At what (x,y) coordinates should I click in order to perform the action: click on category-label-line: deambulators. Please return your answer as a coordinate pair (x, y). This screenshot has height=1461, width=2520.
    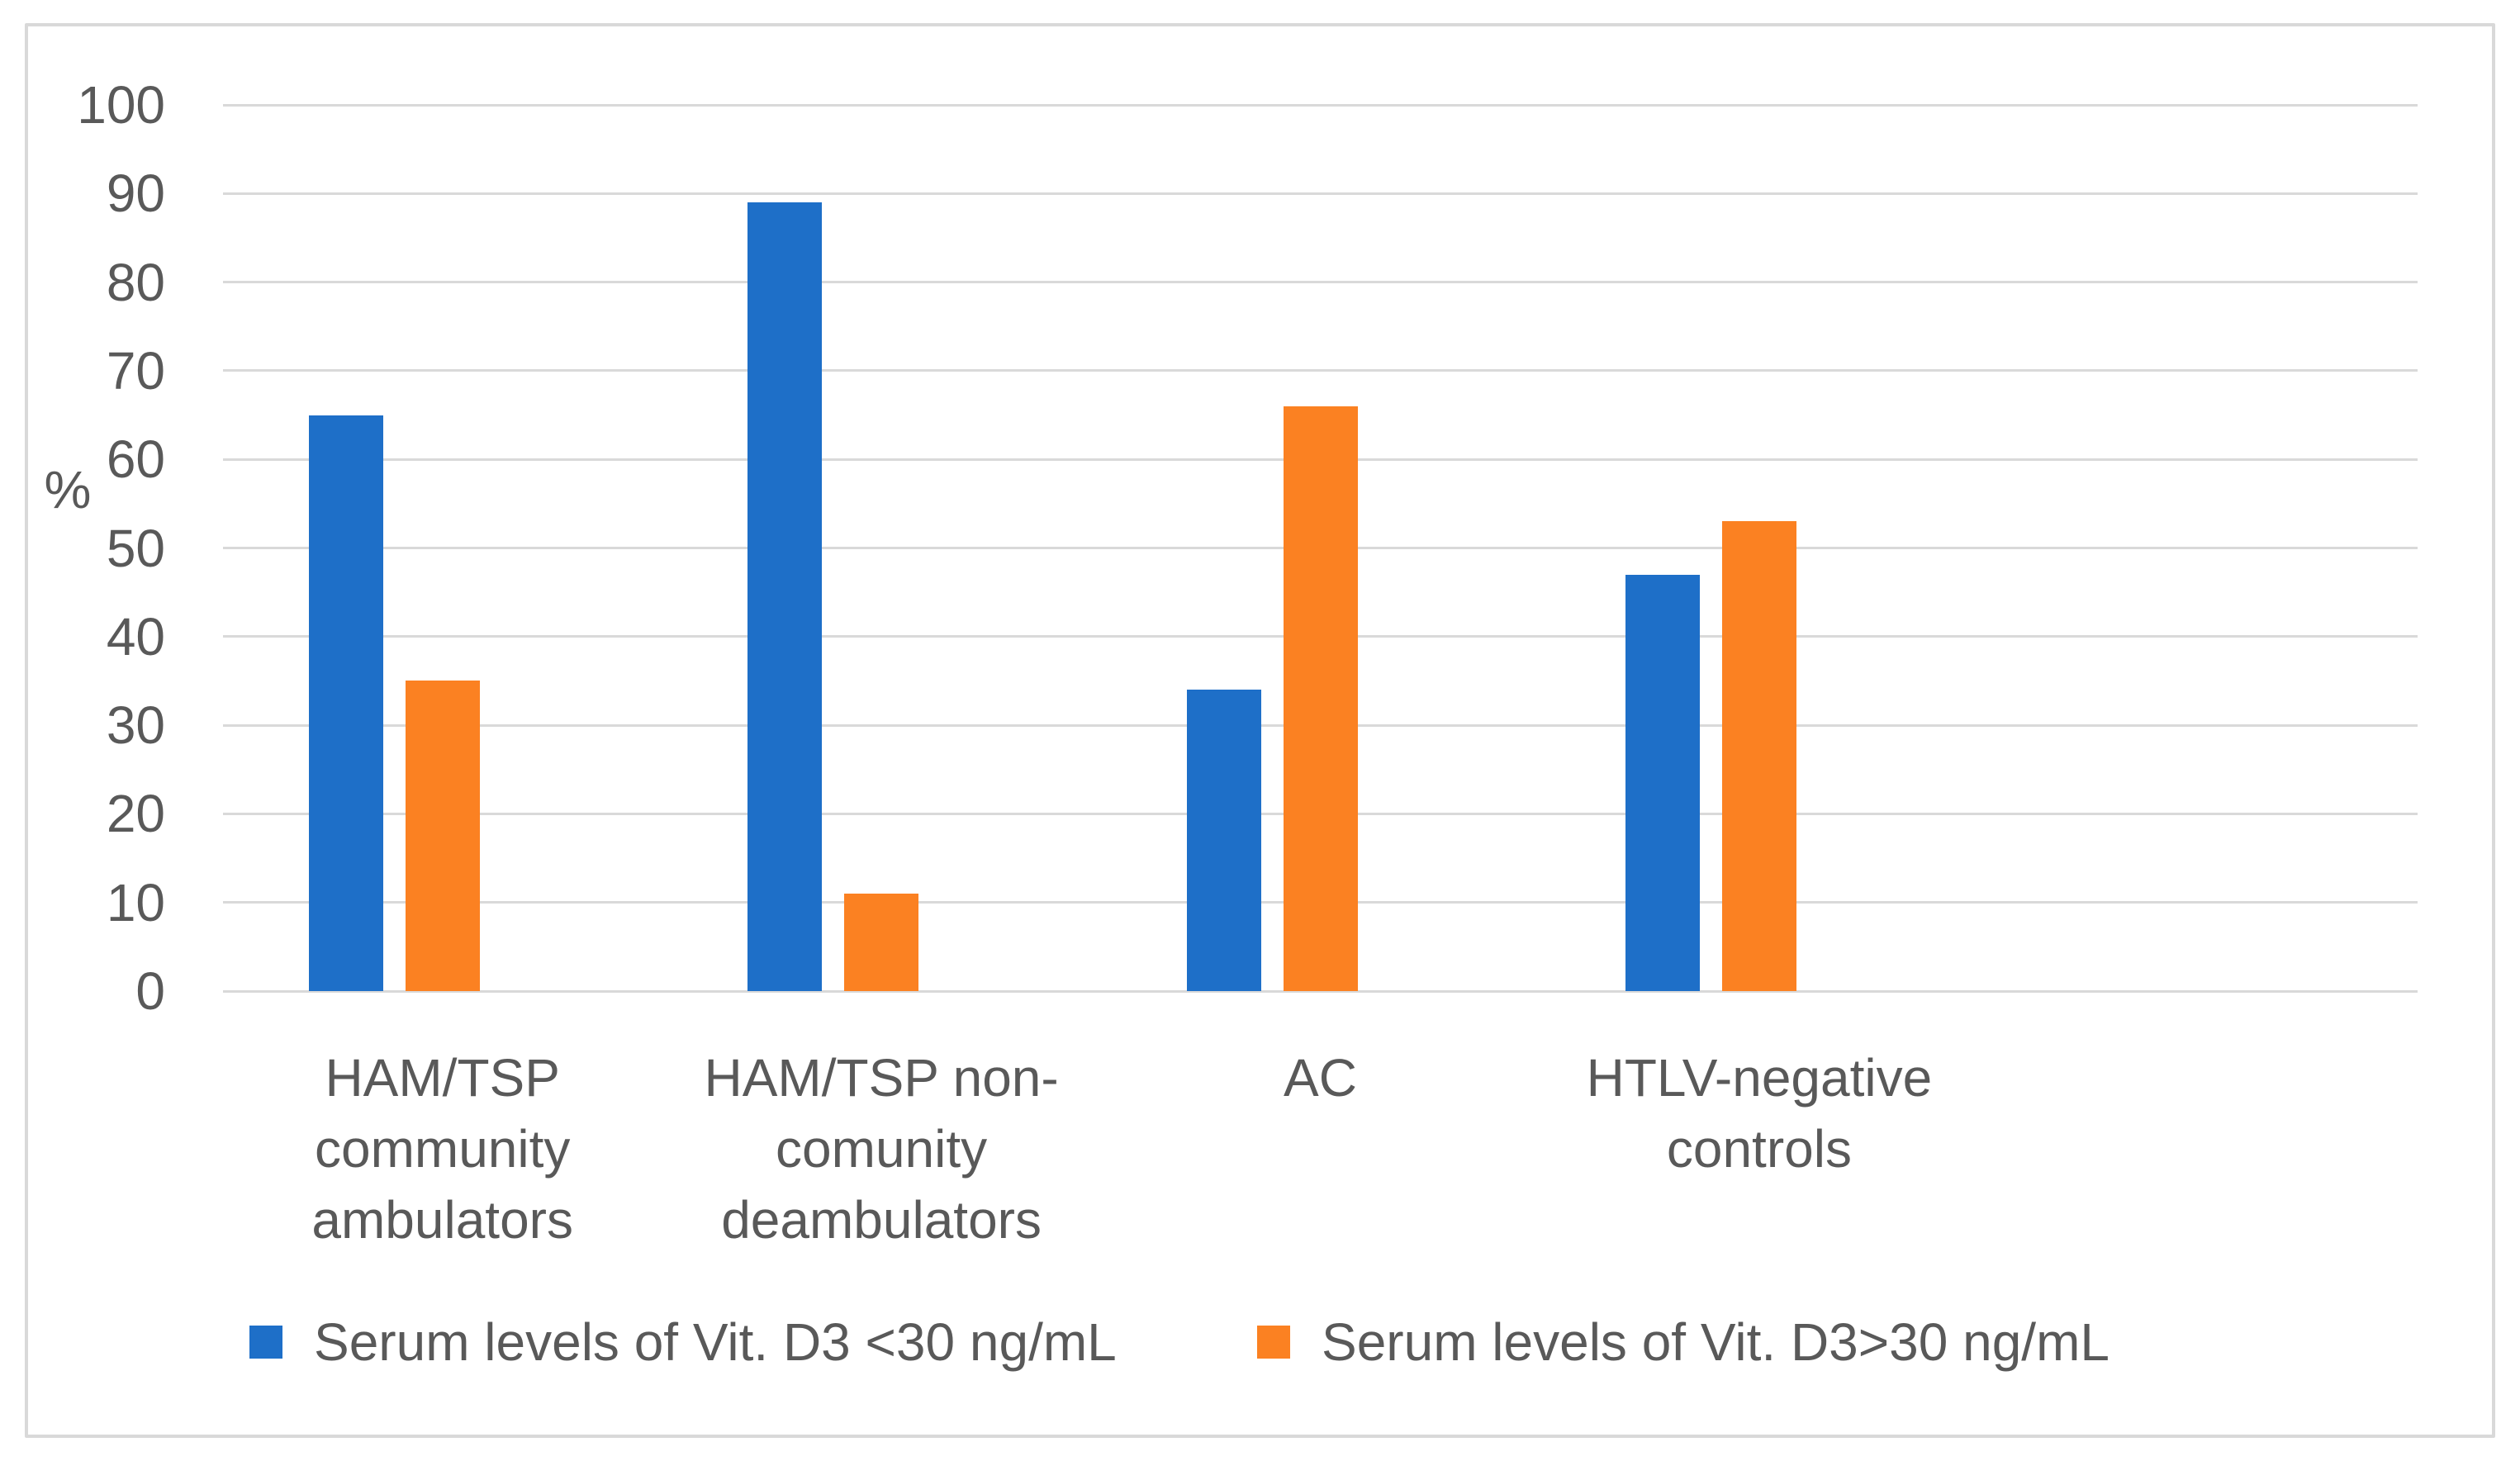
    Looking at the image, I should click on (881, 1220).